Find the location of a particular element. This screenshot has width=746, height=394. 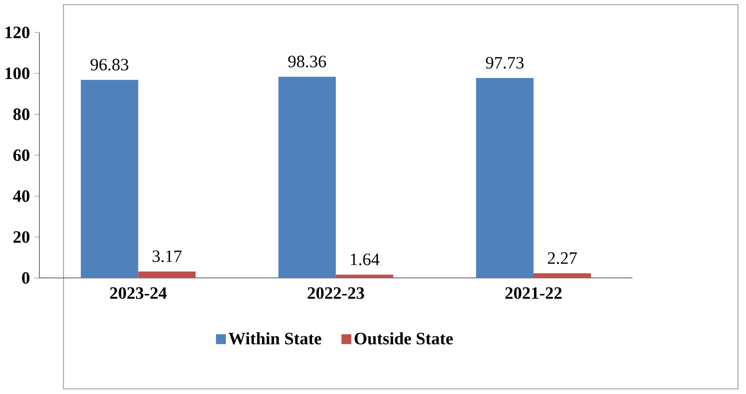

y-tick-label: 40 is located at coordinates (21, 196).